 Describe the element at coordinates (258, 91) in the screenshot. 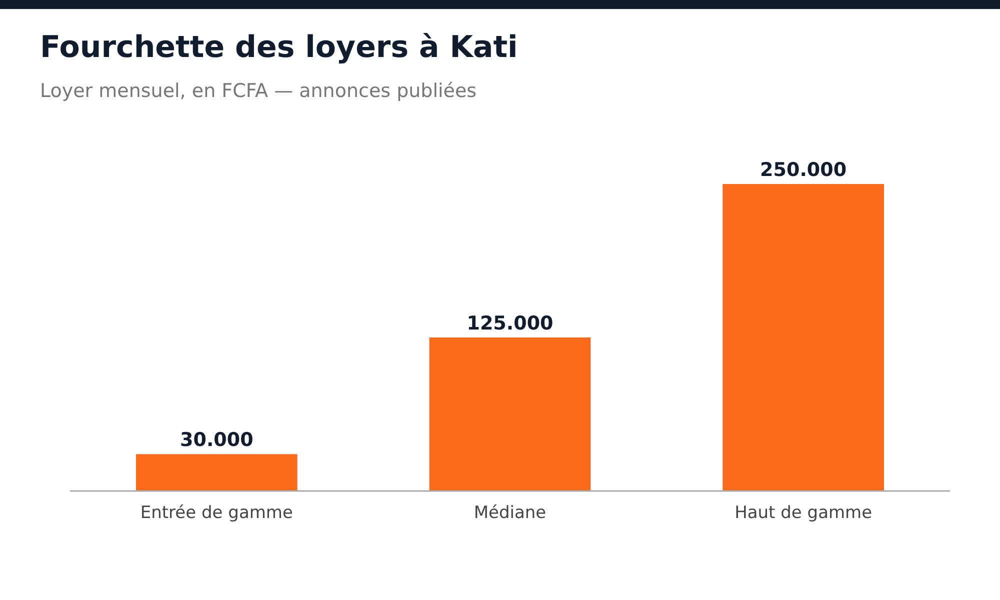

I see `chart-subtitle: Loyer mensuel, en FCFA — annonces publiées` at that location.